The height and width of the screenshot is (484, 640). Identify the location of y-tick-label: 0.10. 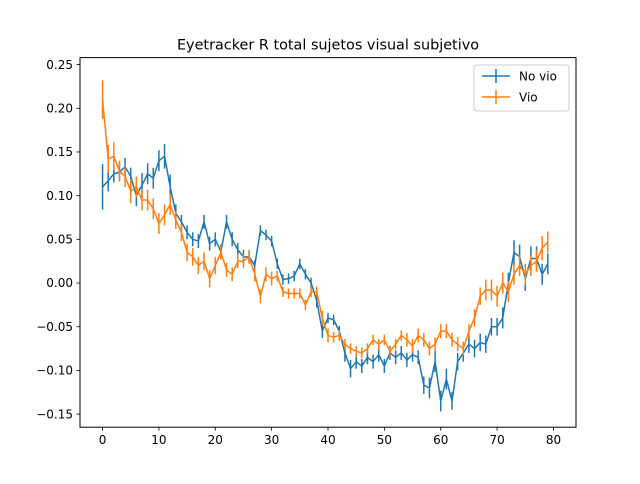
(59, 196).